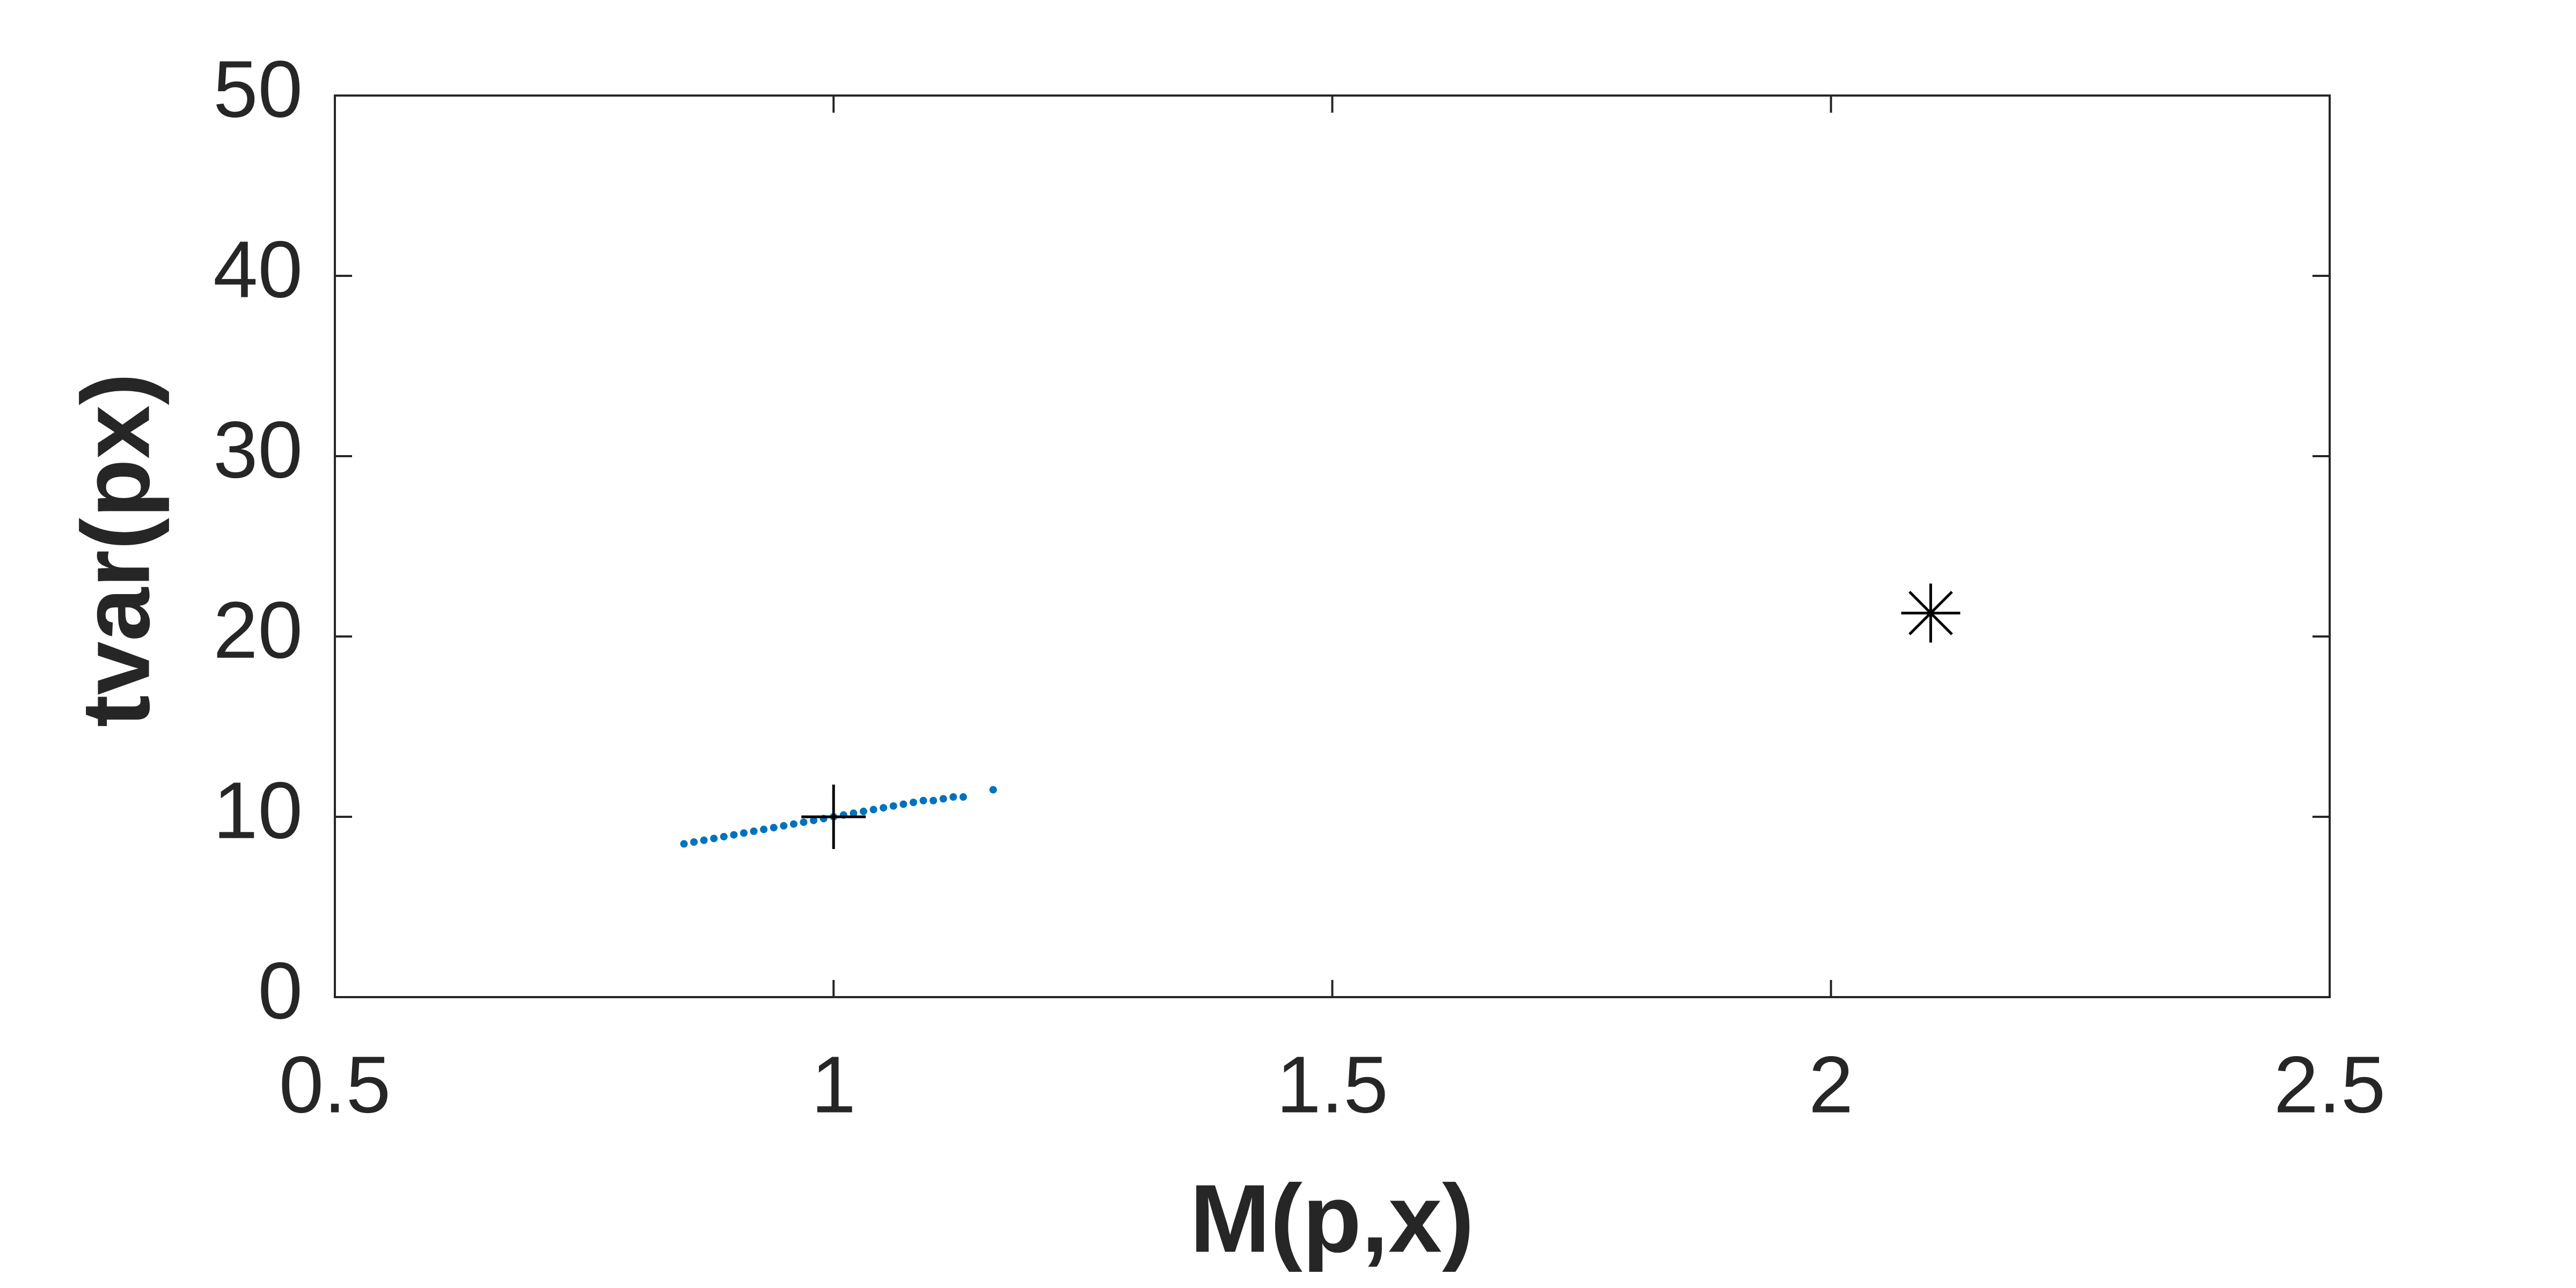 The width and height of the screenshot is (2576, 1288). I want to click on y-tick-label: 30, so click(258, 450).